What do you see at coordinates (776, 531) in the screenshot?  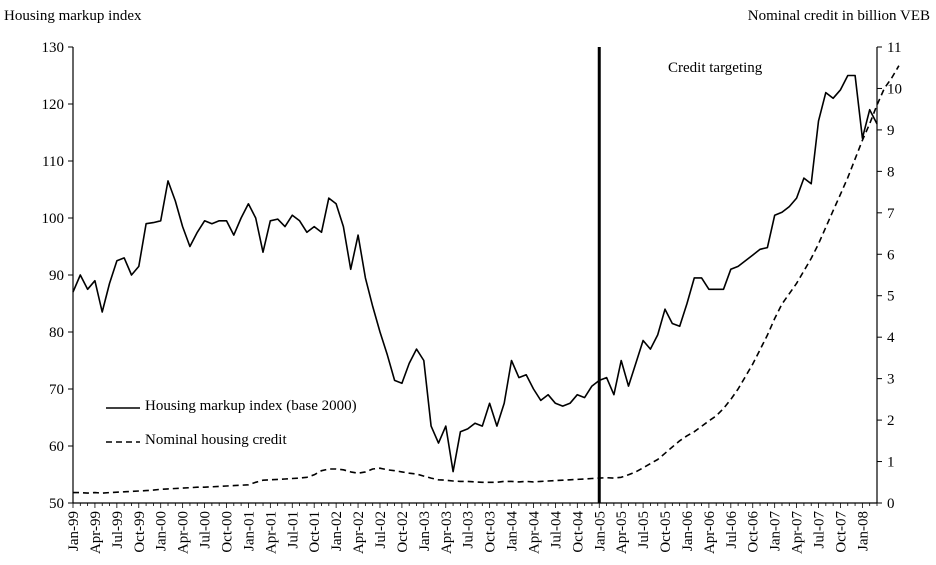 I see `x-tick-label: Jan-07` at bounding box center [776, 531].